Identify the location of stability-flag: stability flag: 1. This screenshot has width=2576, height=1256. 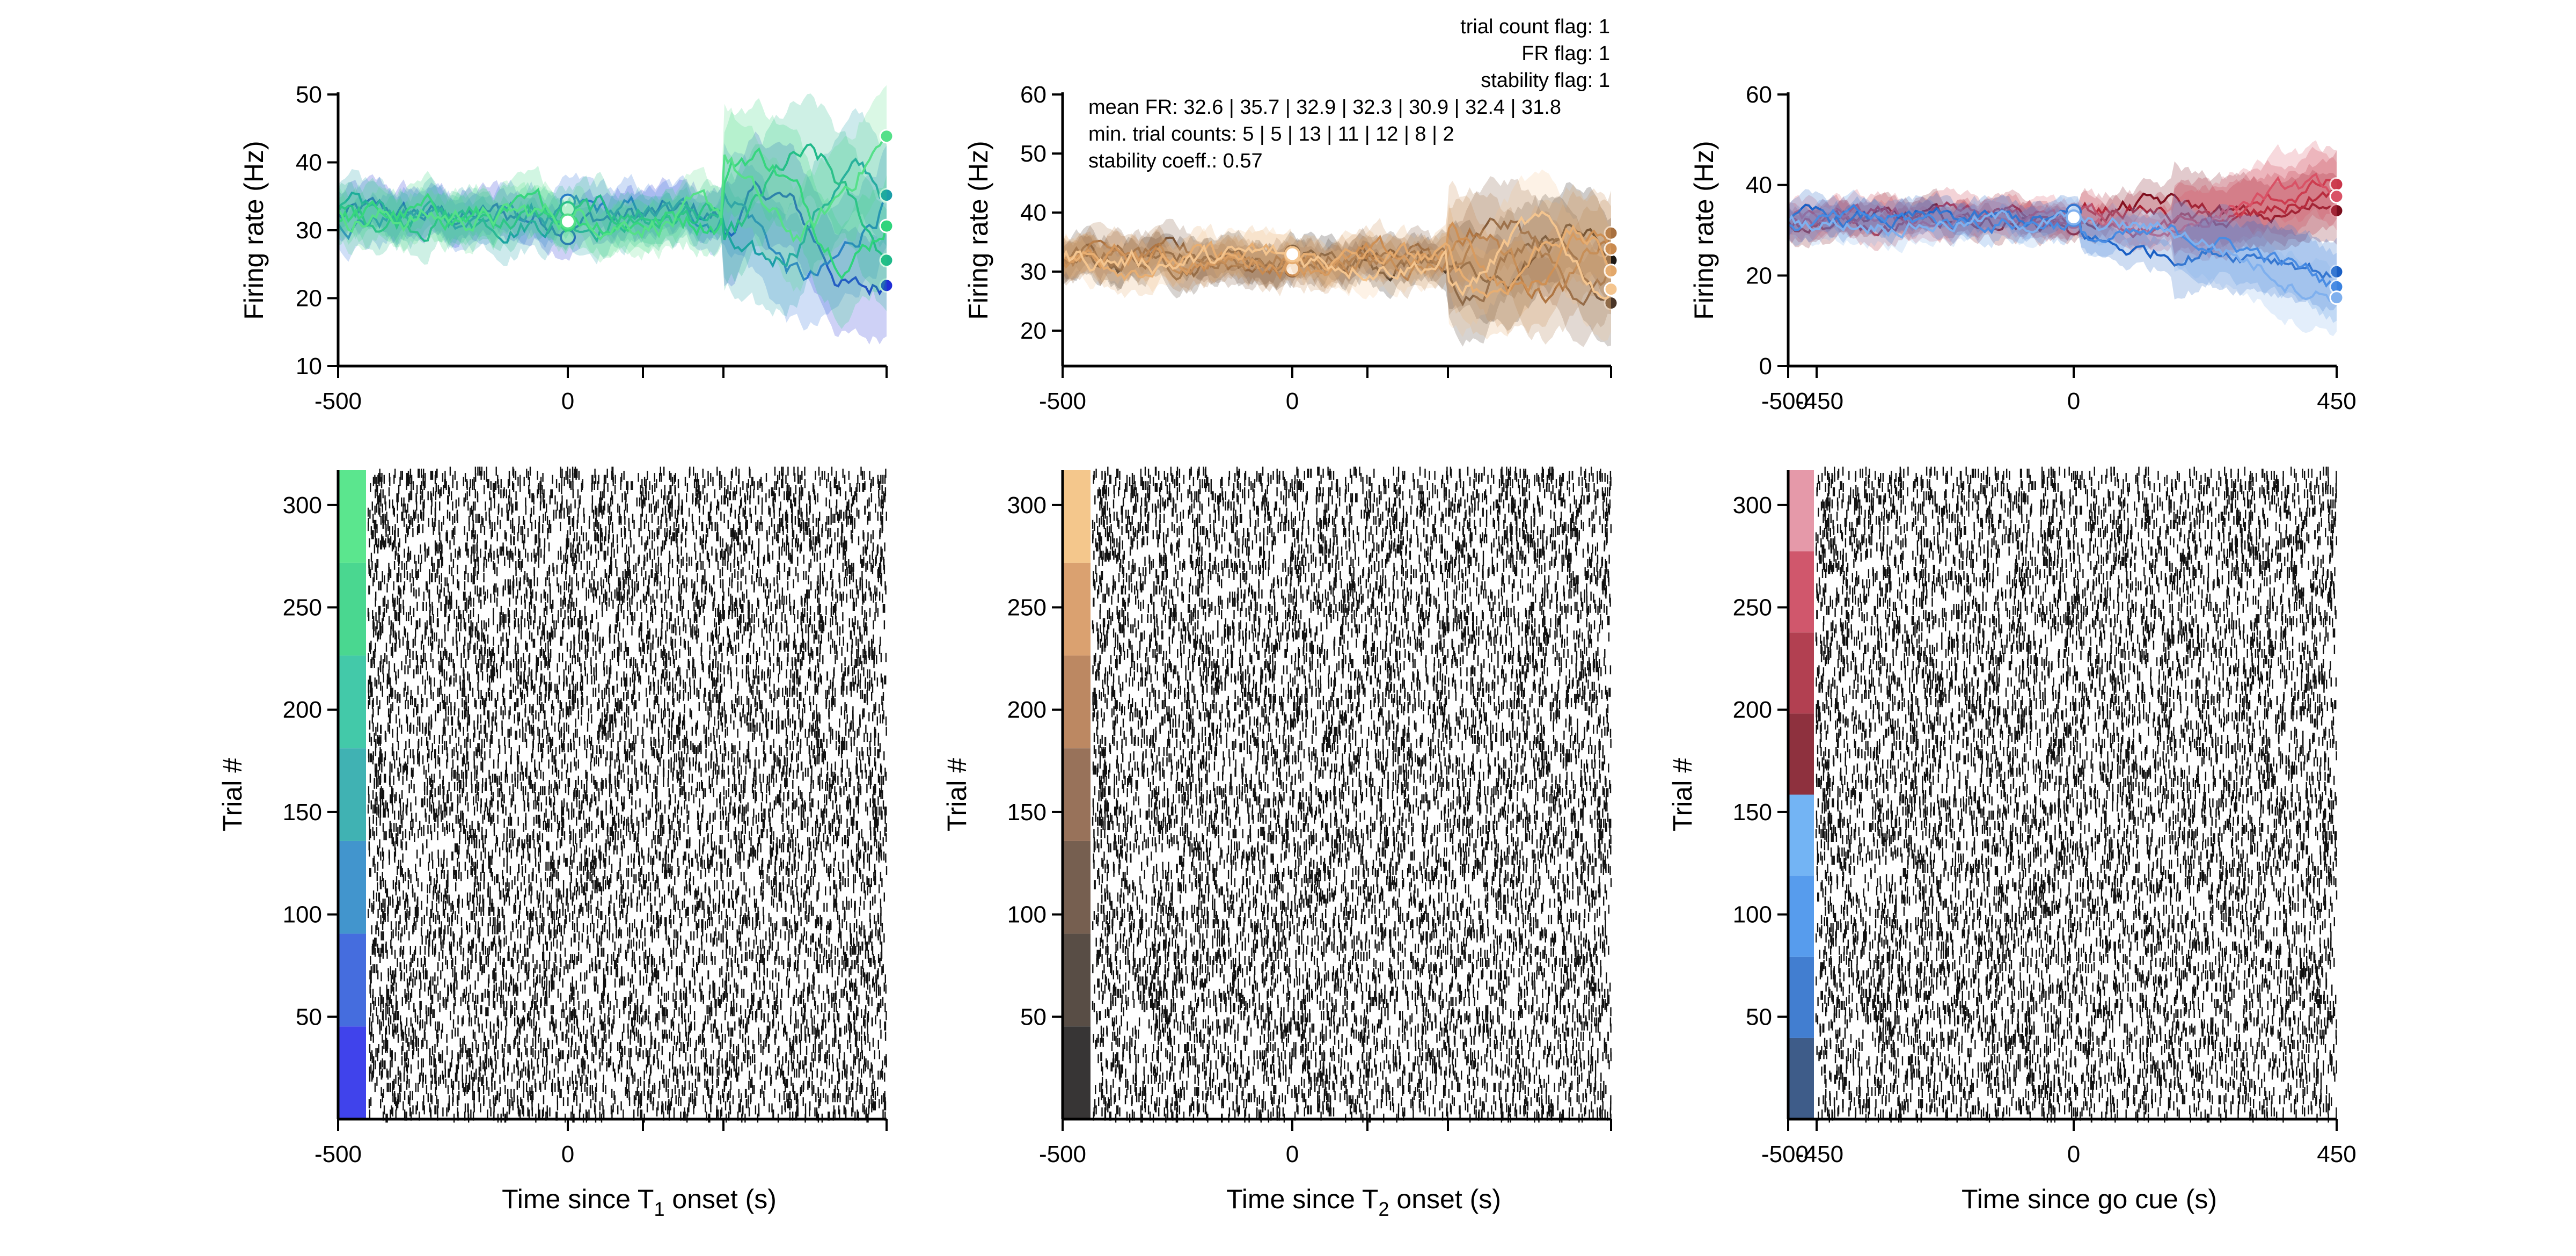
(1545, 80).